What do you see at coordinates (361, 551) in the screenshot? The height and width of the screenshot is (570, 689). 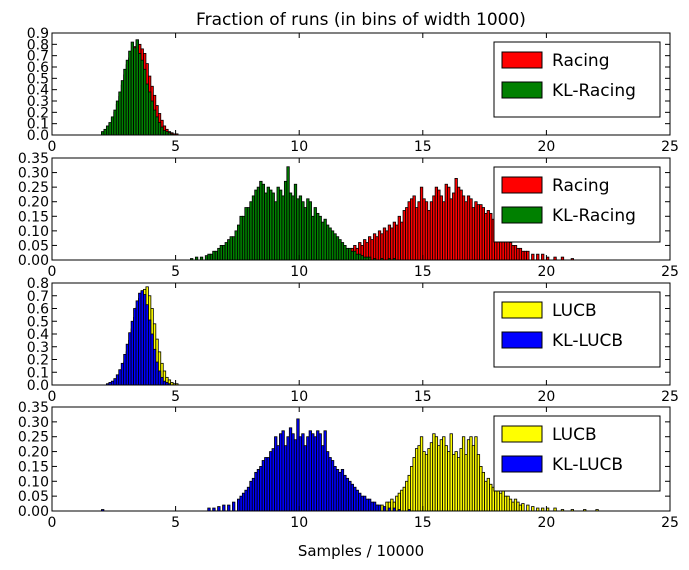 I see `x-axis-label: Samples / 10000` at bounding box center [361, 551].